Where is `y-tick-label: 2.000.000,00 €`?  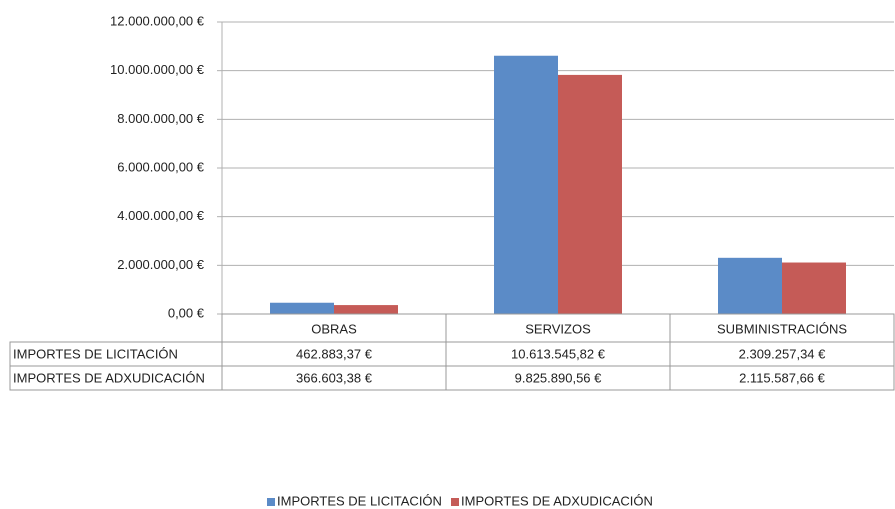
y-tick-label: 2.000.000,00 € is located at coordinates (161, 264).